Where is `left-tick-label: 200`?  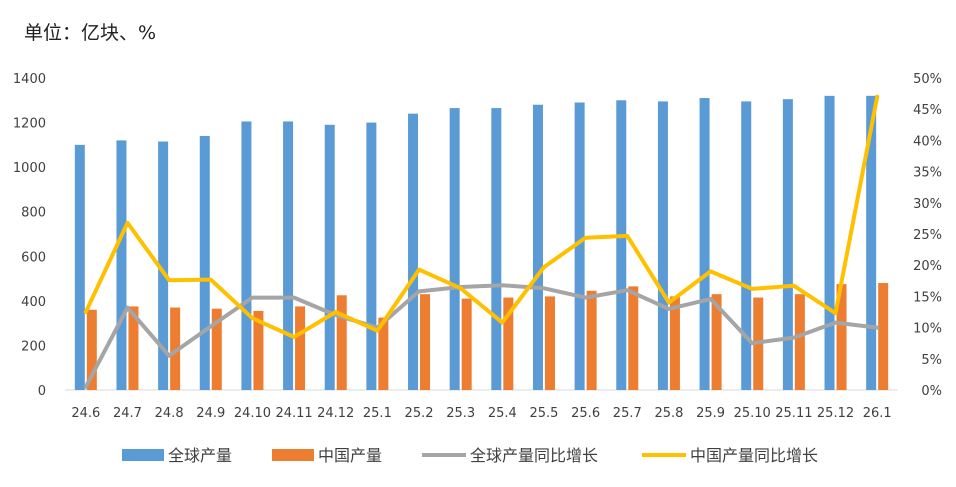
left-tick-label: 200 is located at coordinates (33, 346).